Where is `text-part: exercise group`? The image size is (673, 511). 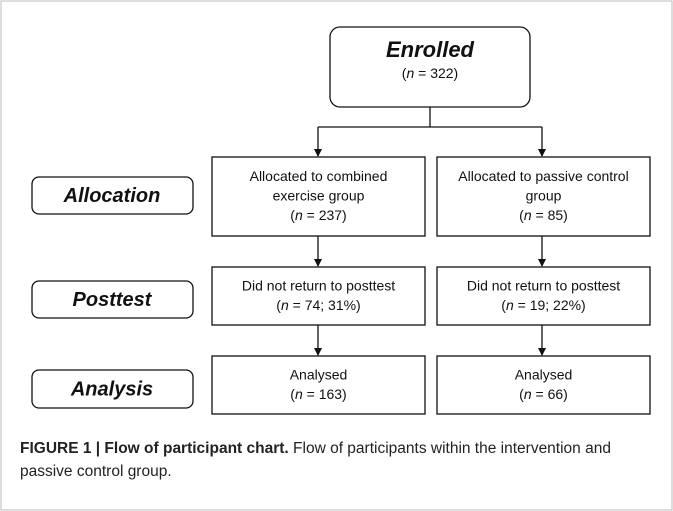 text-part: exercise group is located at coordinates (319, 195).